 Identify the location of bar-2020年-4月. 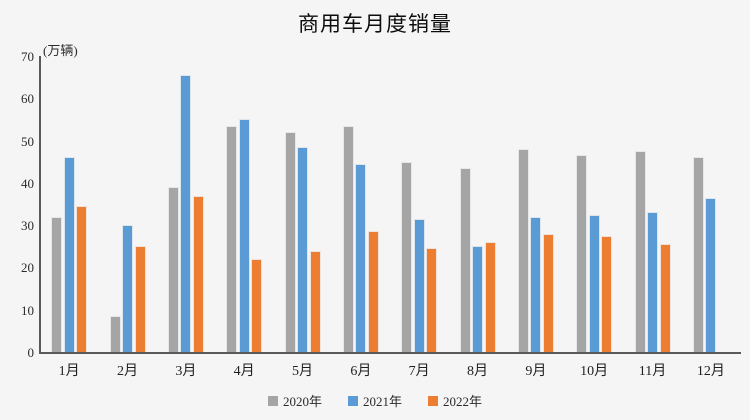
(232, 239).